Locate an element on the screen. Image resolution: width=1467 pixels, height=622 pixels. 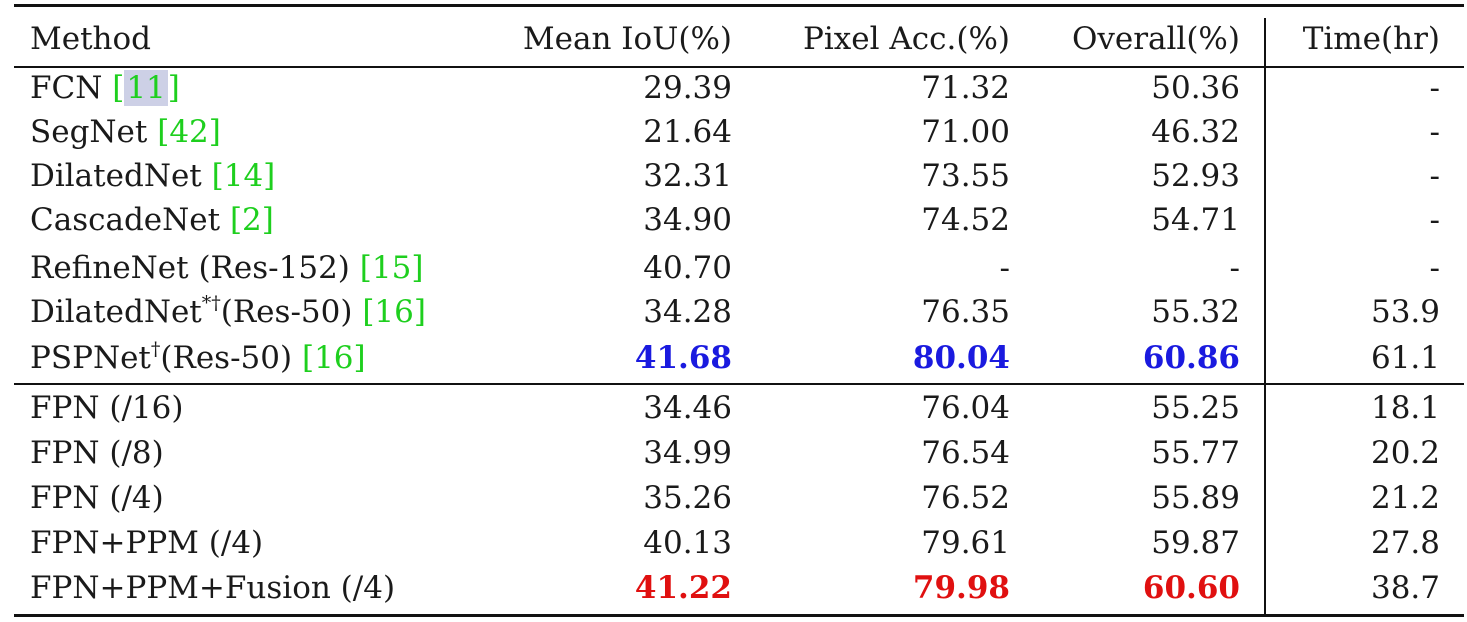
mean-iou-cell: 35.26 is located at coordinates (687, 498).